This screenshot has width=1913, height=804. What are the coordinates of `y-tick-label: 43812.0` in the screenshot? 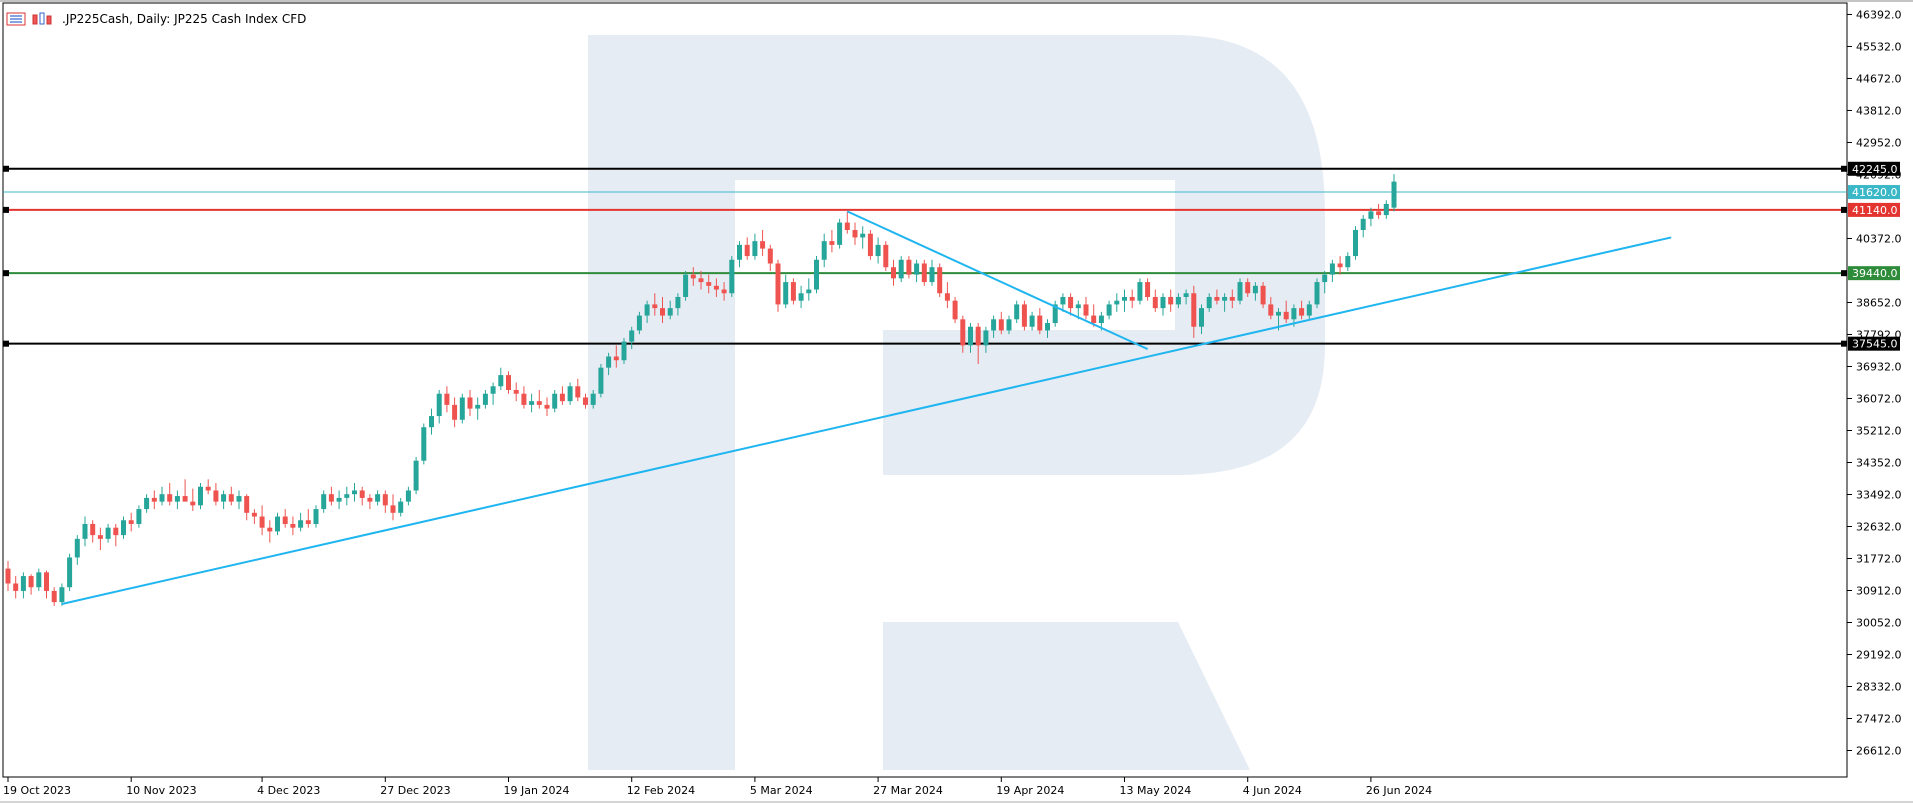 It's located at (1879, 110).